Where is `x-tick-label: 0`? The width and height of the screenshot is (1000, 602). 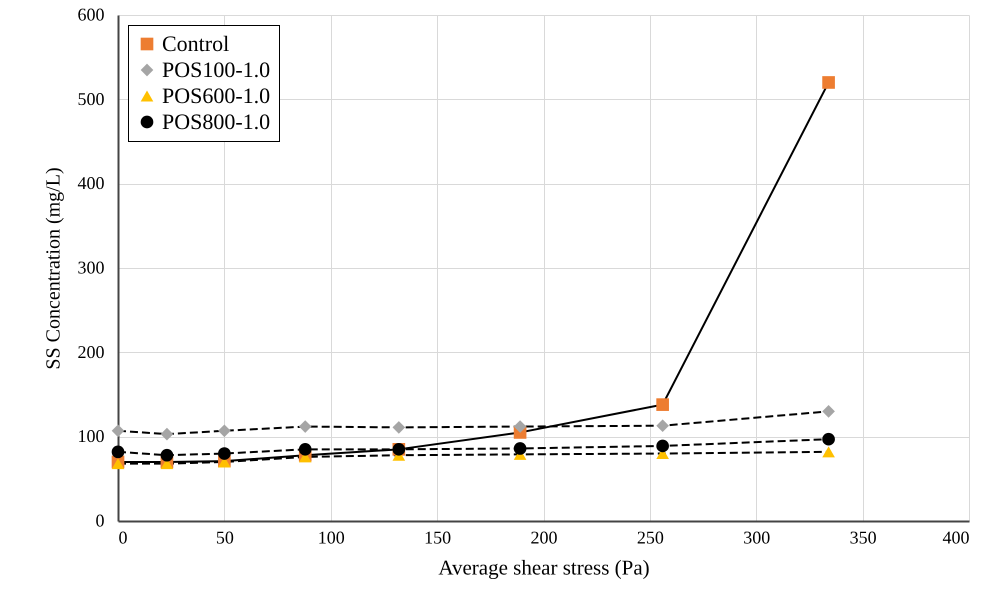 x-tick-label: 0 is located at coordinates (123, 538).